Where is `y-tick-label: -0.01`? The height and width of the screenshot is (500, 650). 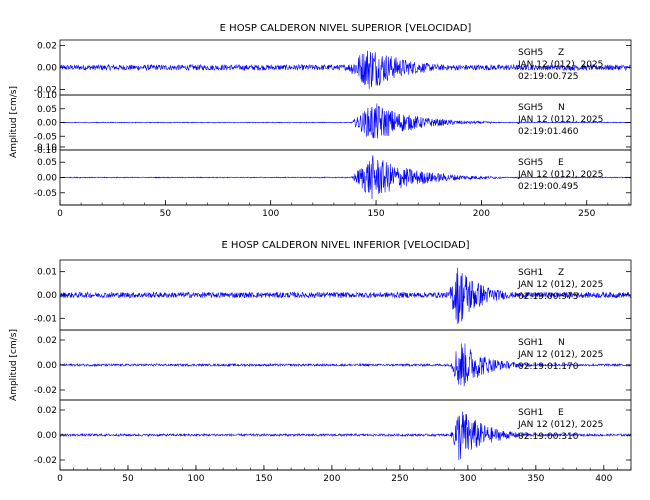 y-tick-label: -0.01 is located at coordinates (45, 319).